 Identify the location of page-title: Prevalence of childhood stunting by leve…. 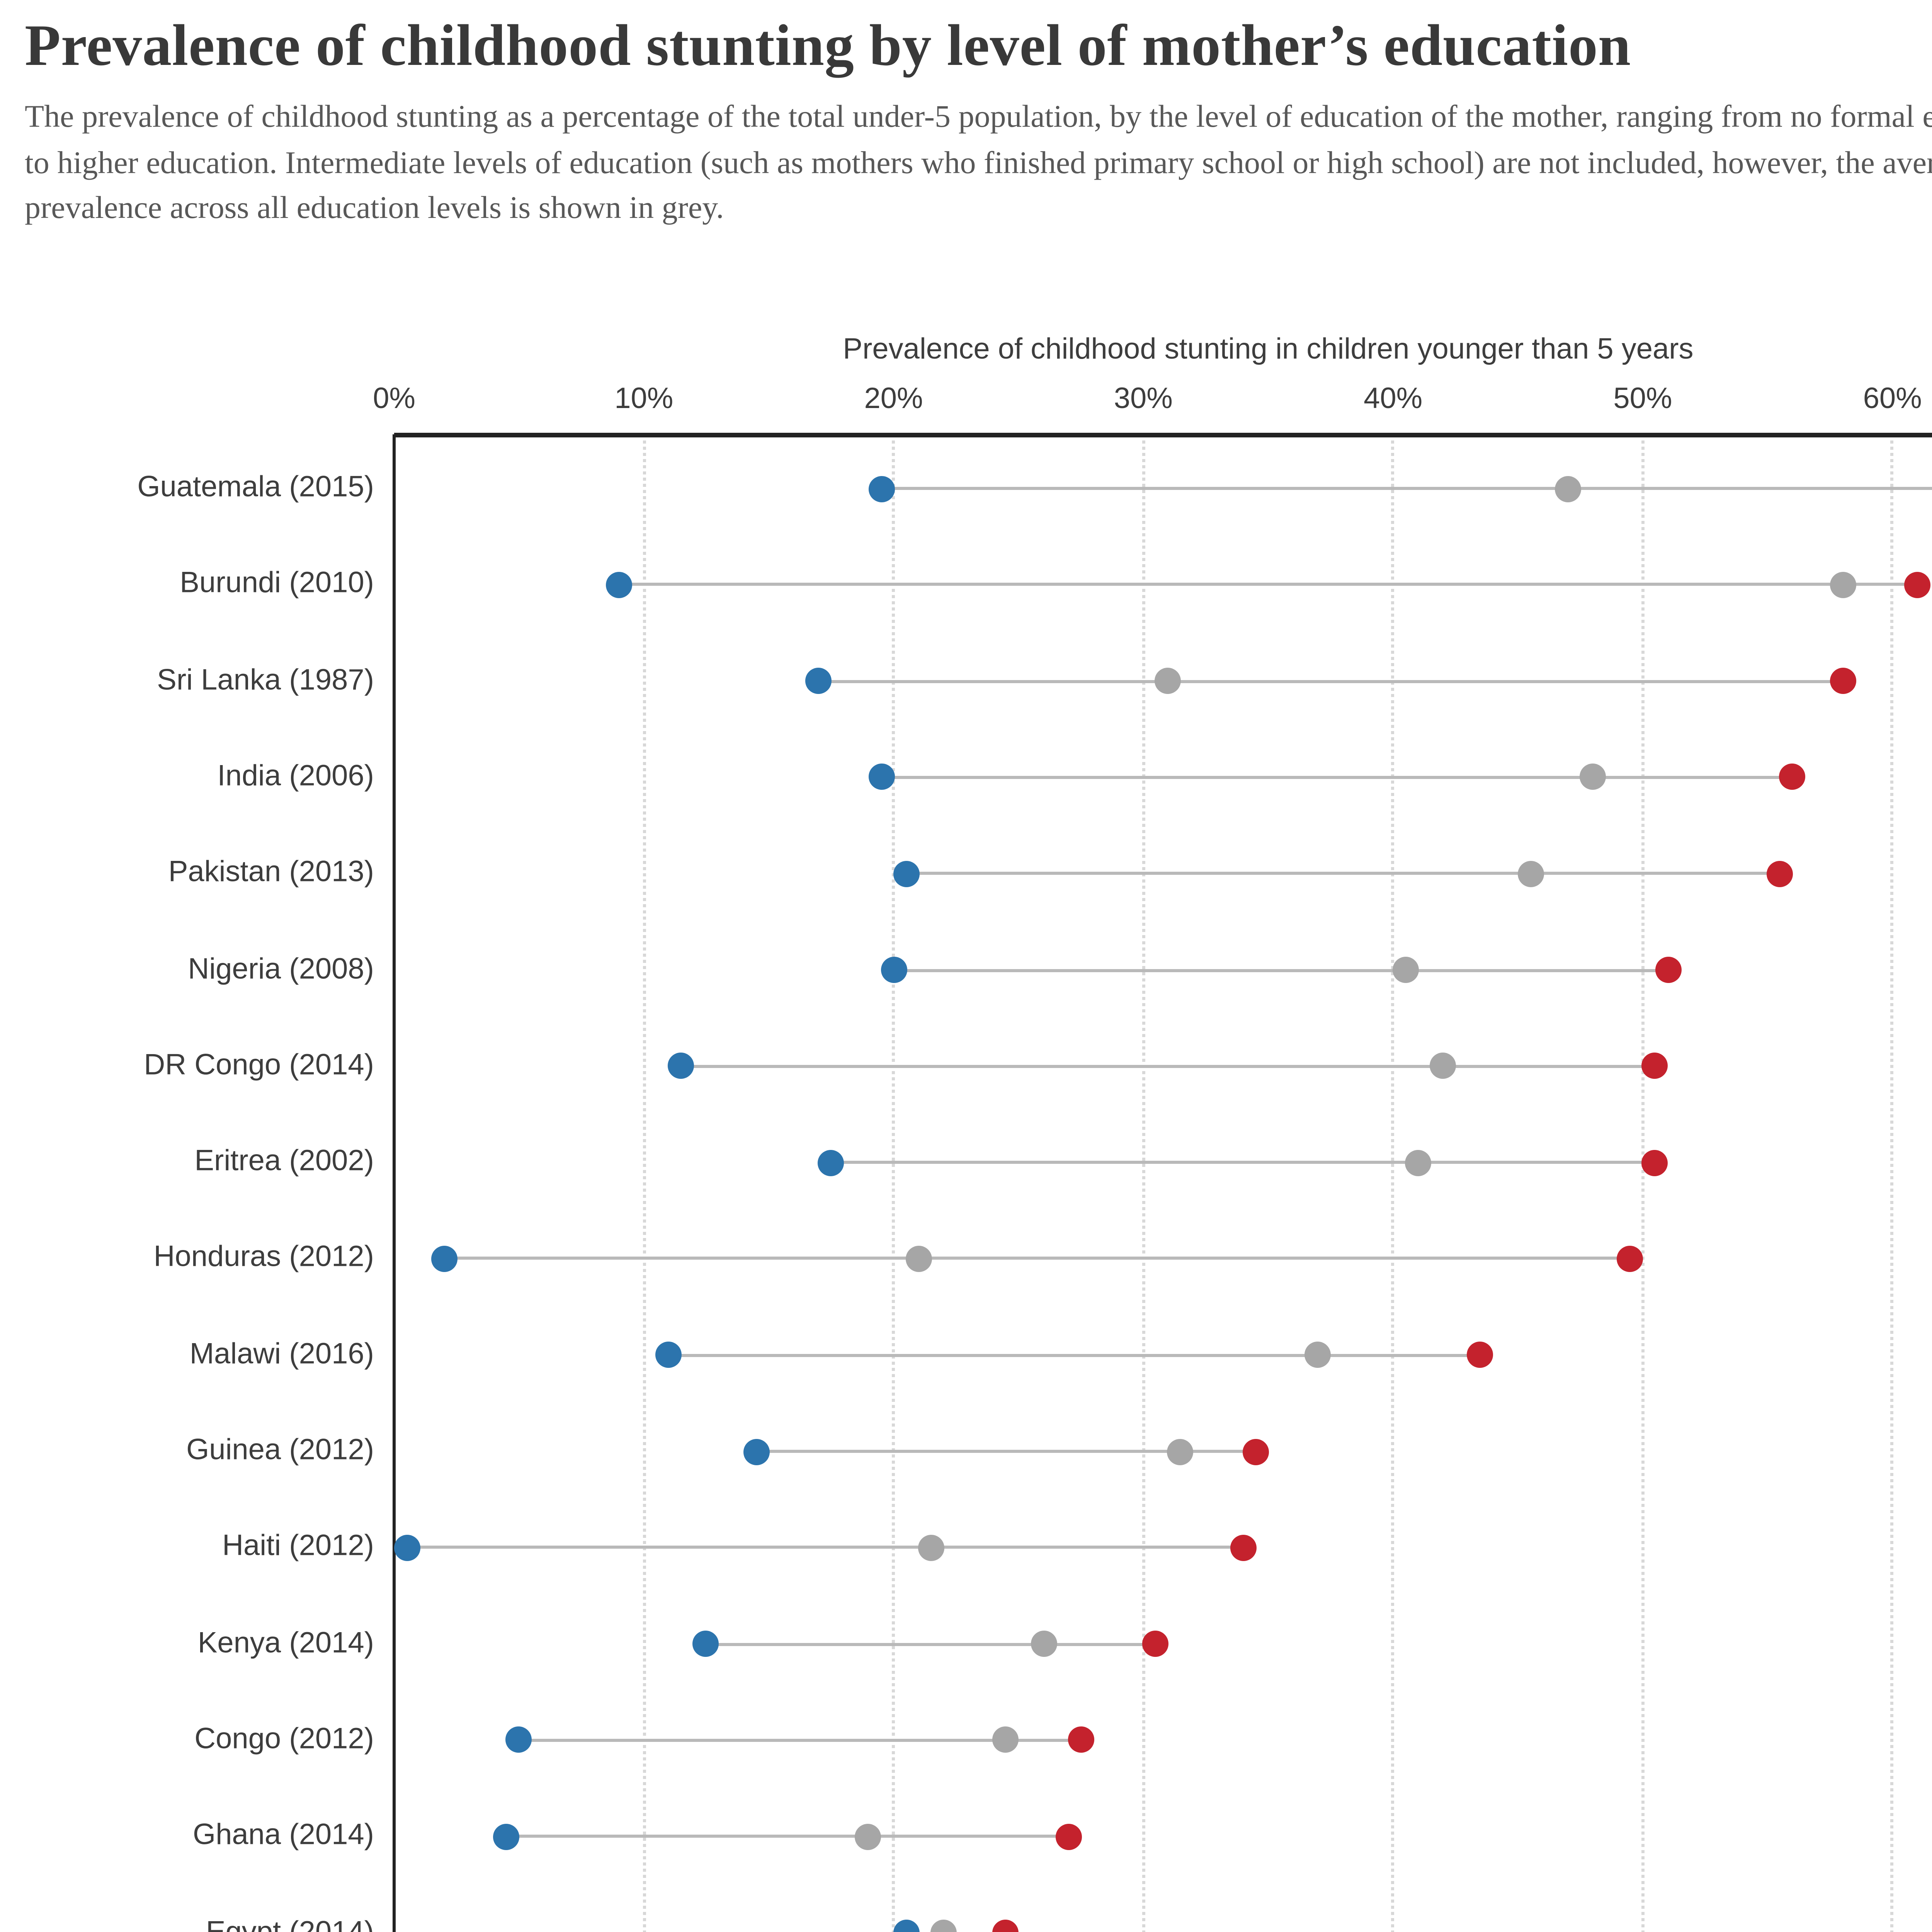
(828, 47).